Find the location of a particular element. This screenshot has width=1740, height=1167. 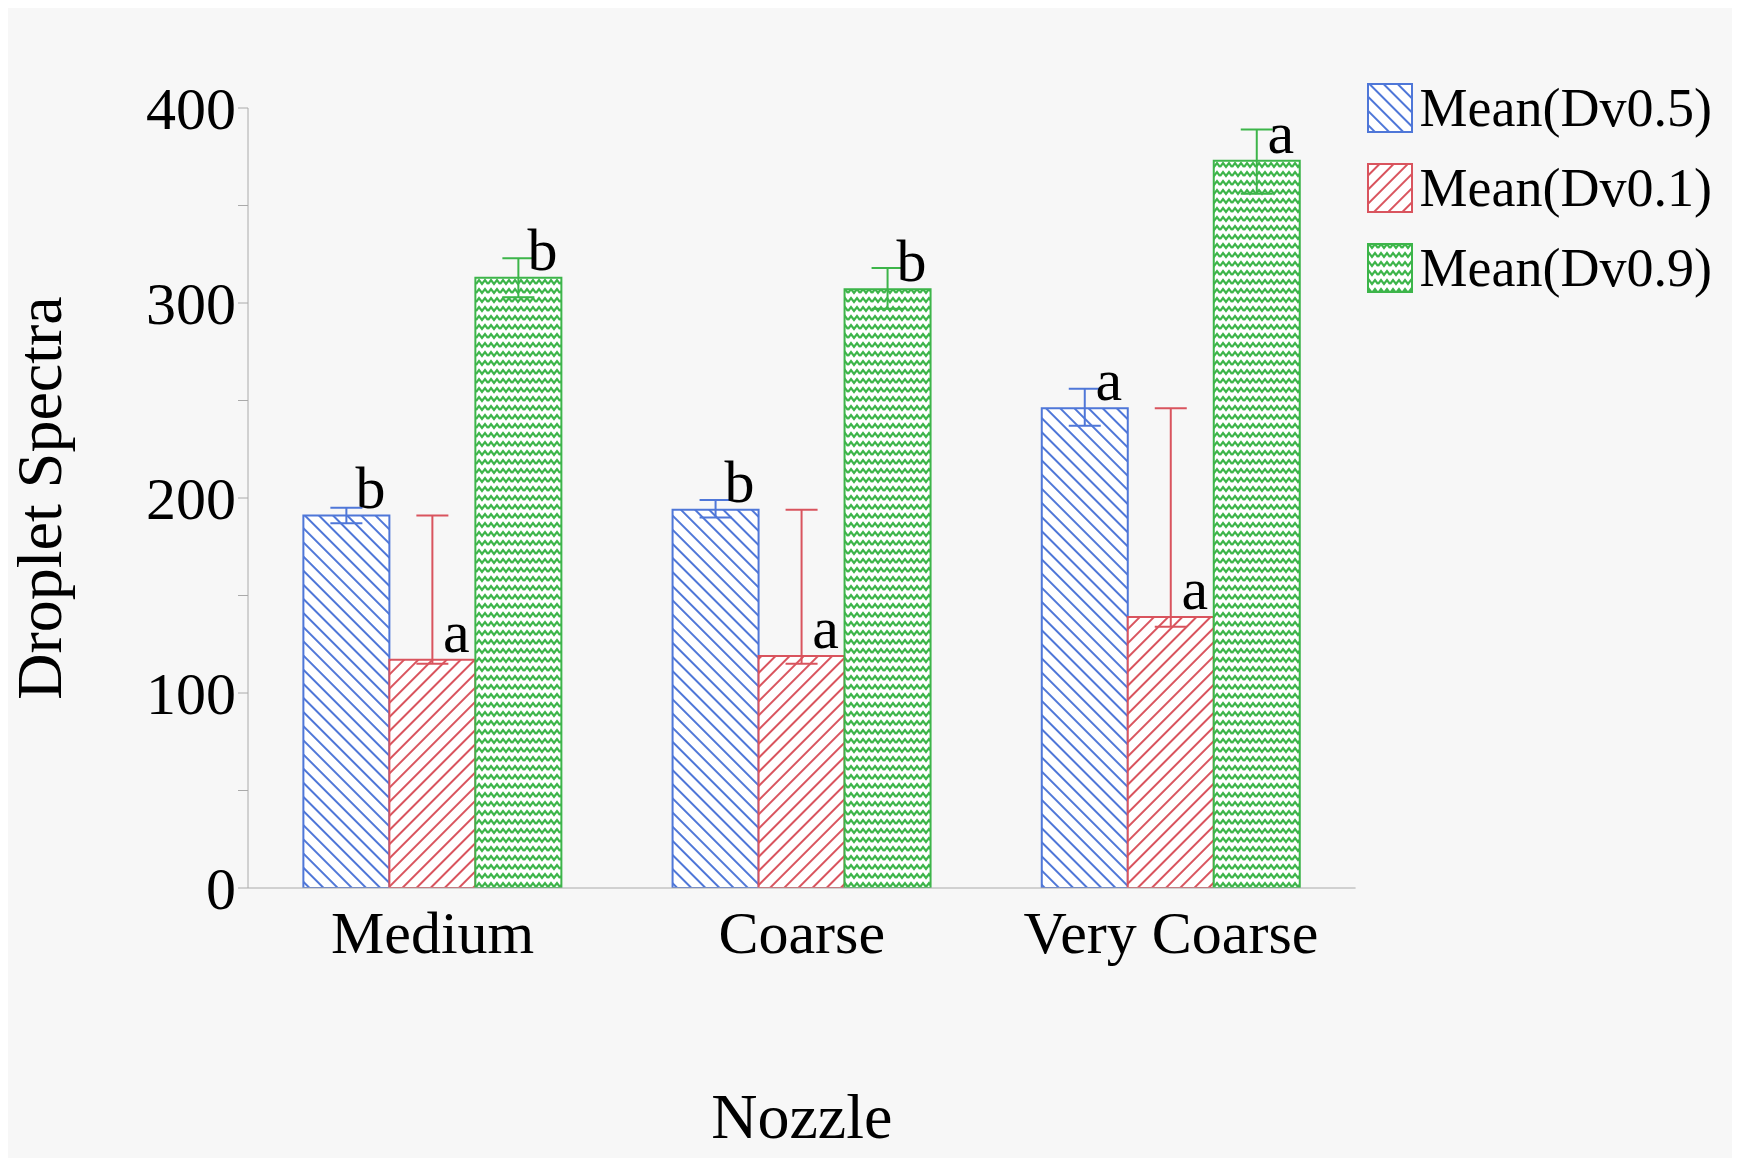

y-tick-label: 100 is located at coordinates (191, 694).